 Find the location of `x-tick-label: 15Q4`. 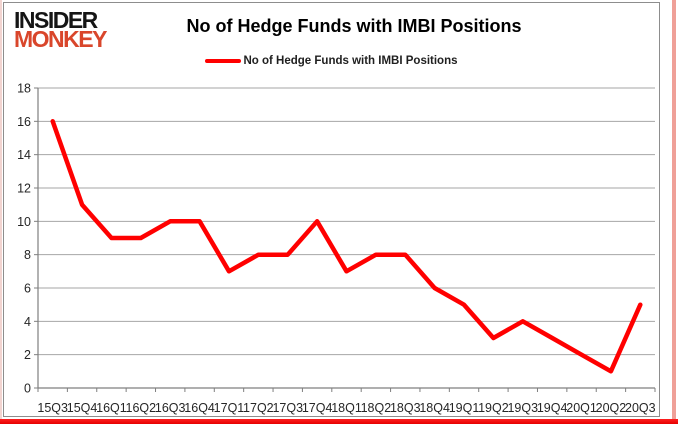

x-tick-label: 15Q4 is located at coordinates (82, 408).